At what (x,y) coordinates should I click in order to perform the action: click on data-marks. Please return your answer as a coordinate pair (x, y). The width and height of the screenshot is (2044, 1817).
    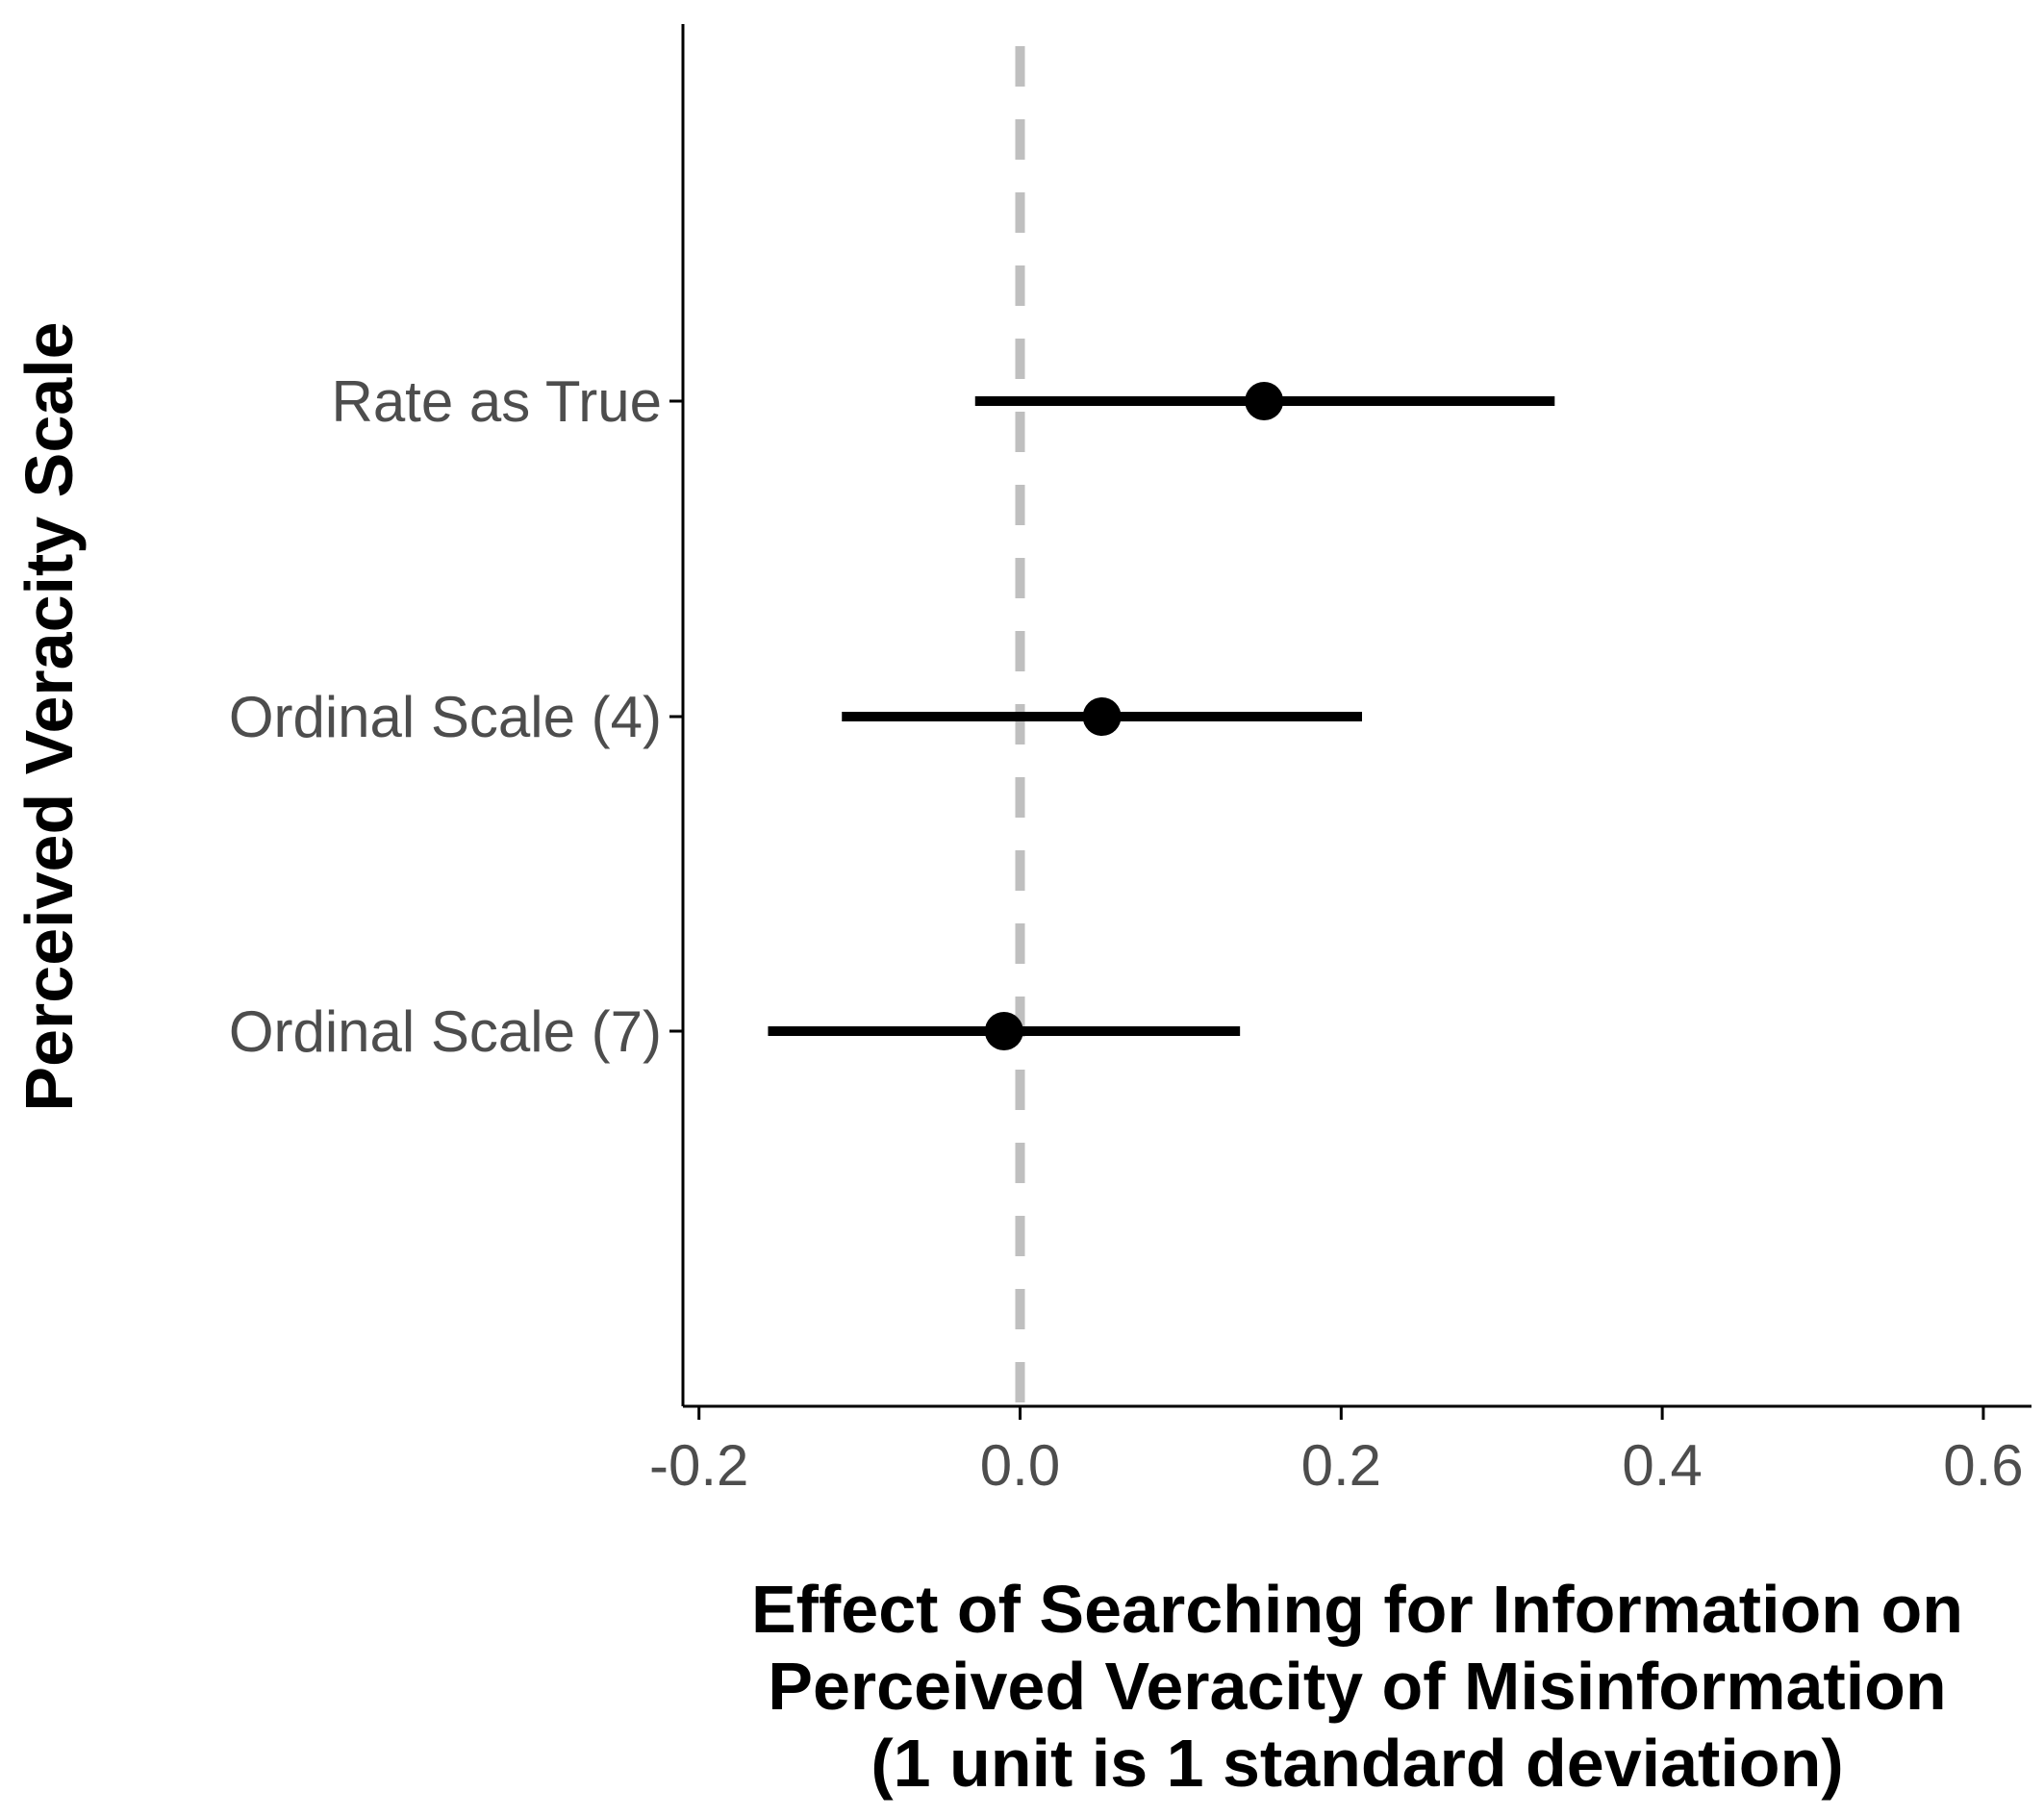
    Looking at the image, I should click on (1161, 716).